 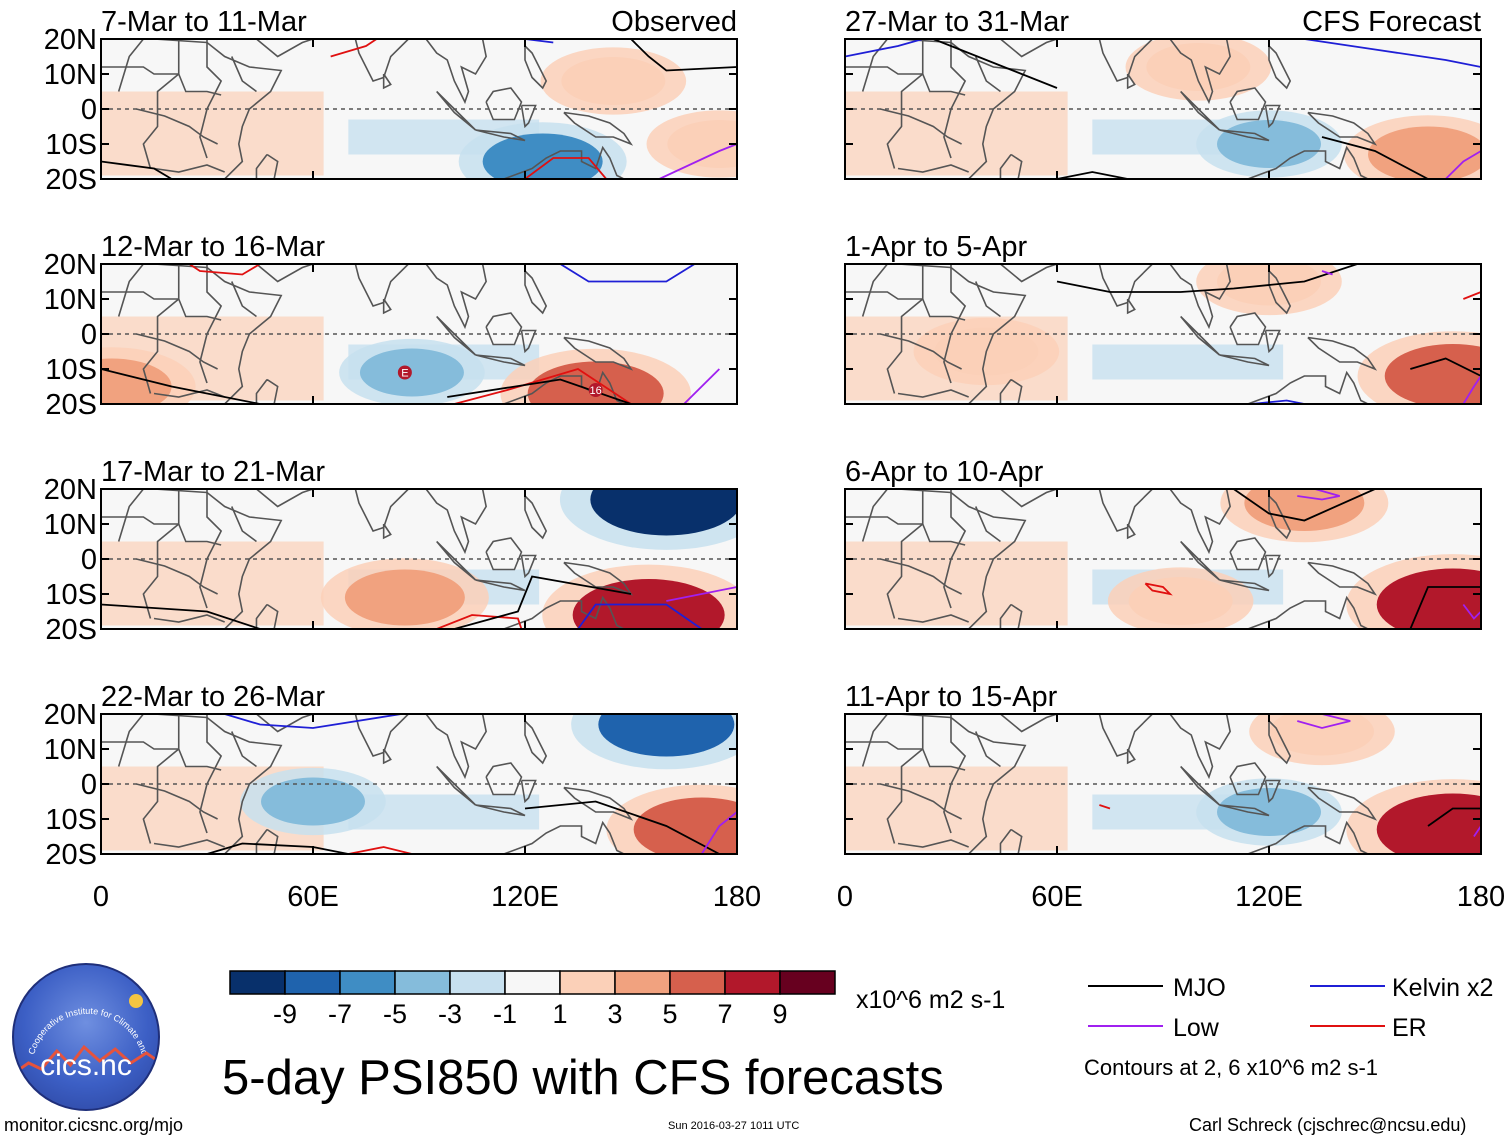 I want to click on x-tick-label: 0, so click(x=845, y=897).